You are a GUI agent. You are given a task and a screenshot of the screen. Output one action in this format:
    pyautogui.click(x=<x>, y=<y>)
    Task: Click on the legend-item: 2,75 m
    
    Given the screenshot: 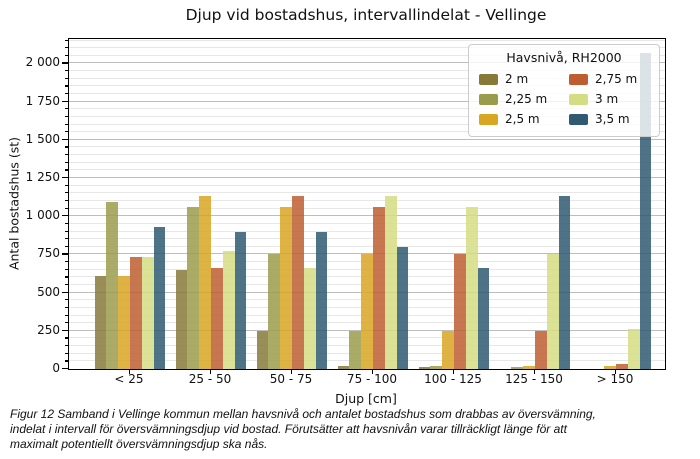 What is the action you would take?
    pyautogui.click(x=609, y=79)
    